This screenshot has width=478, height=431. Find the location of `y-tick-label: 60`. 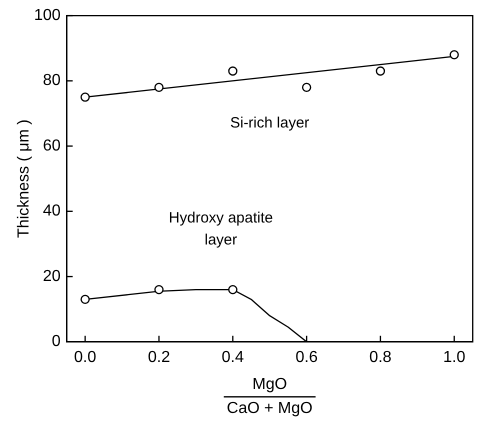

y-tick-label: 60 is located at coordinates (51, 145).